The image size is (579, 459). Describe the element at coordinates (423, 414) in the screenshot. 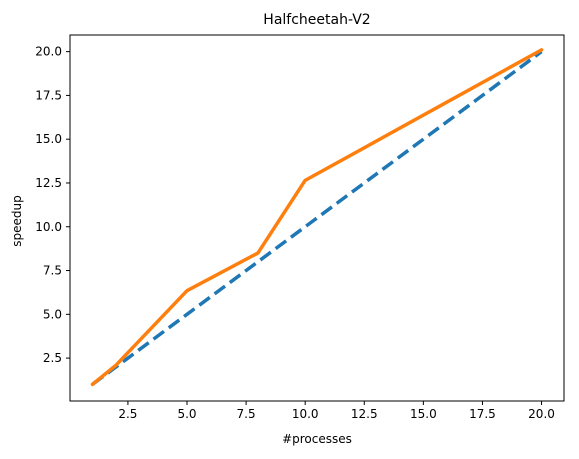

I see `x-tick-label: 15.0` at that location.